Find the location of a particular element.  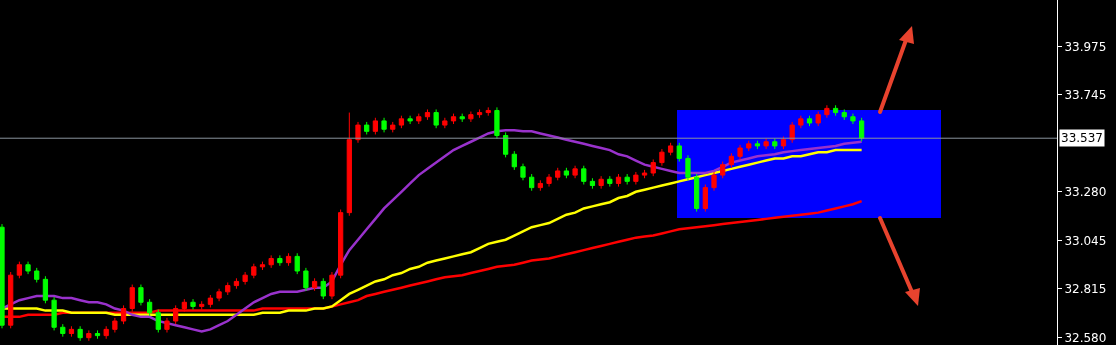

y-tick-label: 32.580 is located at coordinates (1085, 337).